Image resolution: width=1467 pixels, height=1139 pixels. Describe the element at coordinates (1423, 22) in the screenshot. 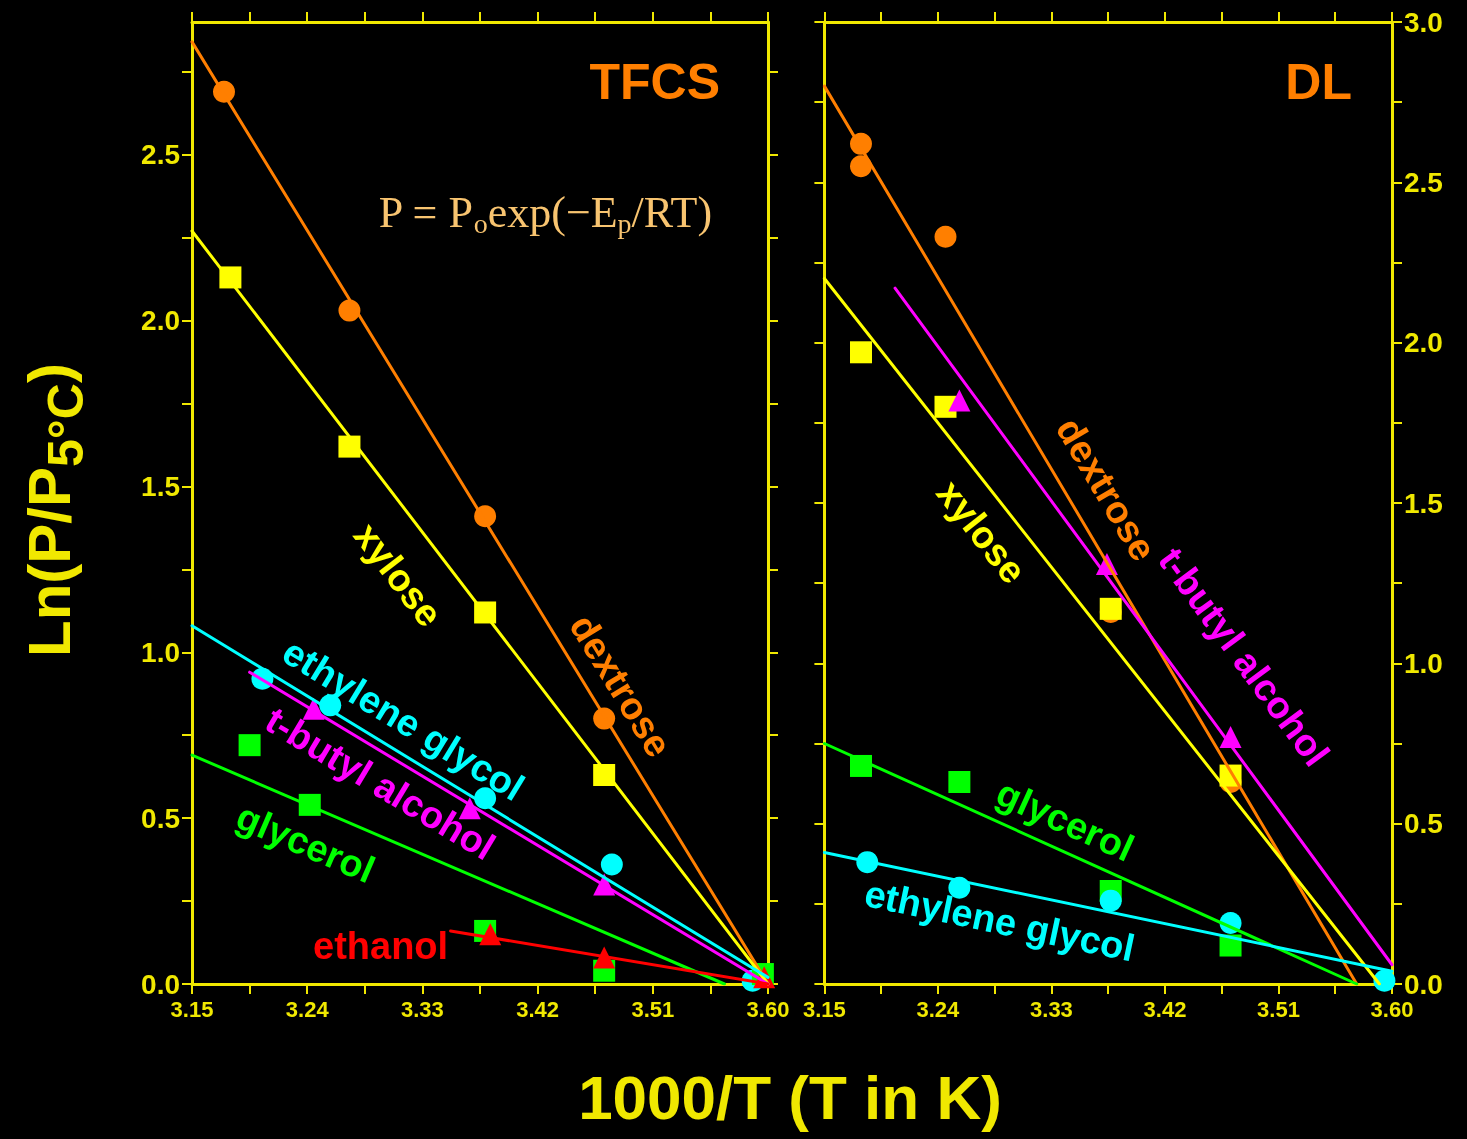

I see `y-tick-label: 3.0` at that location.